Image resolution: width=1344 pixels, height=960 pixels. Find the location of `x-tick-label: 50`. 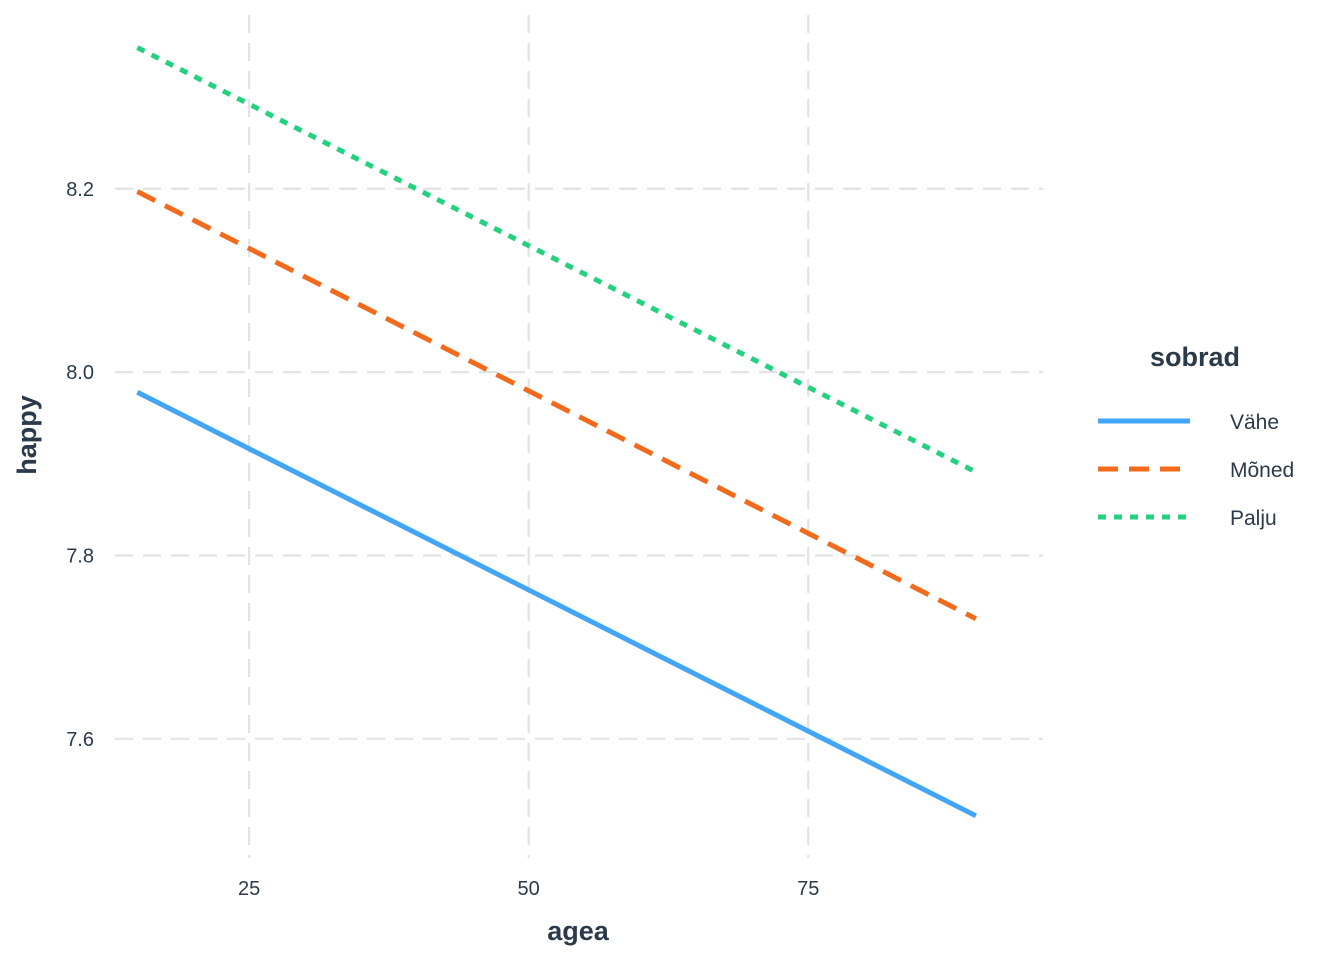

x-tick-label: 50 is located at coordinates (529, 889).